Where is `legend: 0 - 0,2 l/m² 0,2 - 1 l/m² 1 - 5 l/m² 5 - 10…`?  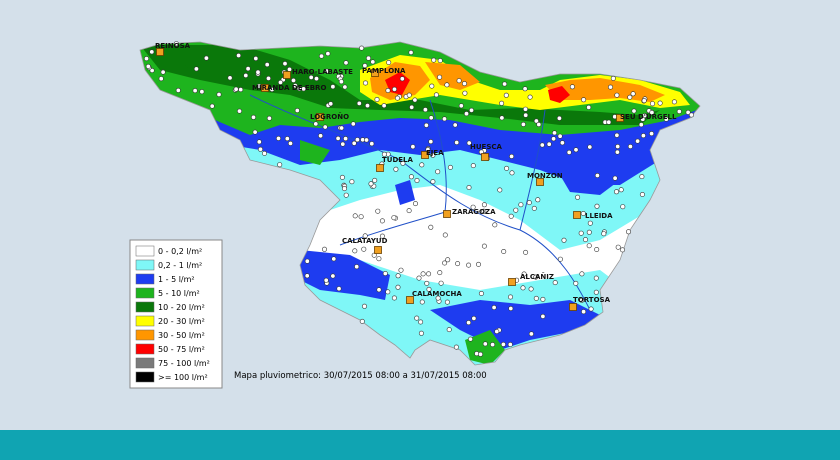
legend: 0 - 0,2 l/m² 0,2 - 1 l/m² 1 - 5 l/m² 5 - 10… is located at coordinates (172, 314).